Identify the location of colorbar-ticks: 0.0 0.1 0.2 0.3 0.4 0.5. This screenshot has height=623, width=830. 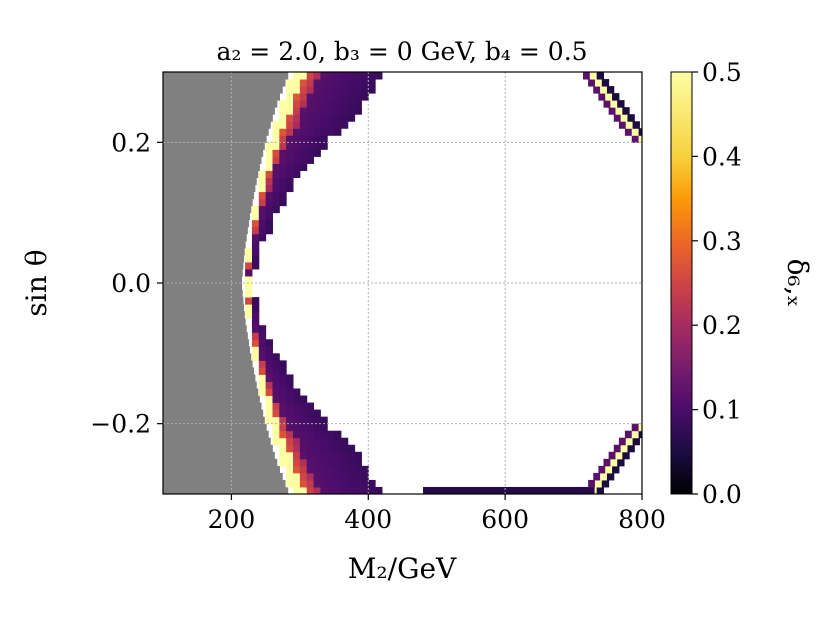
(717, 283).